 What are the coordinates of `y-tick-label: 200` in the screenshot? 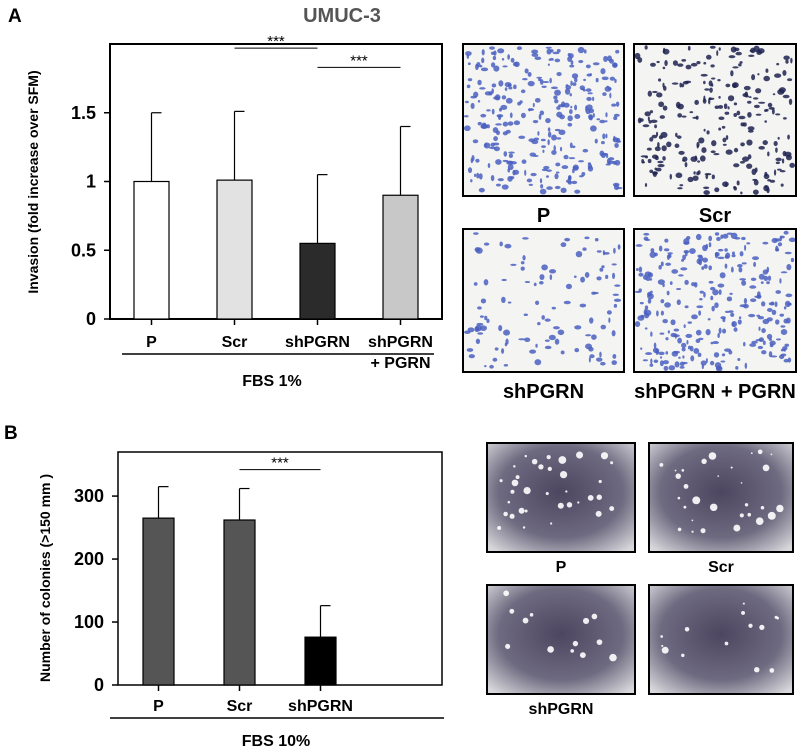 It's located at (89, 559).